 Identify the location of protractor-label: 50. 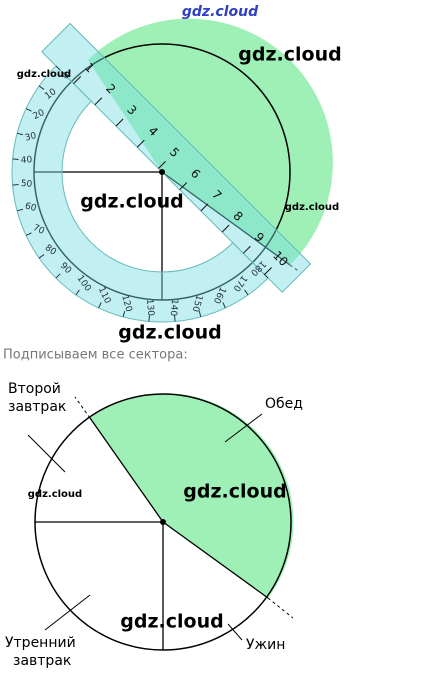
(26, 184).